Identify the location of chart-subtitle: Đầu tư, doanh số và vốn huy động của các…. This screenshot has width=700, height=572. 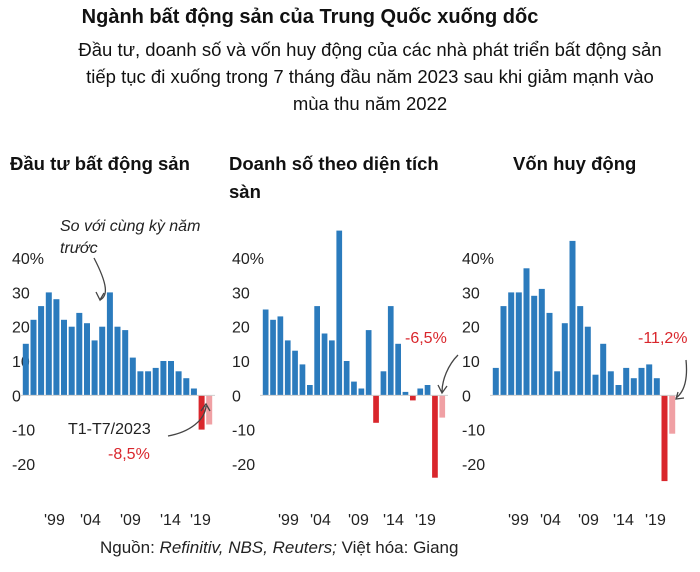
(370, 76).